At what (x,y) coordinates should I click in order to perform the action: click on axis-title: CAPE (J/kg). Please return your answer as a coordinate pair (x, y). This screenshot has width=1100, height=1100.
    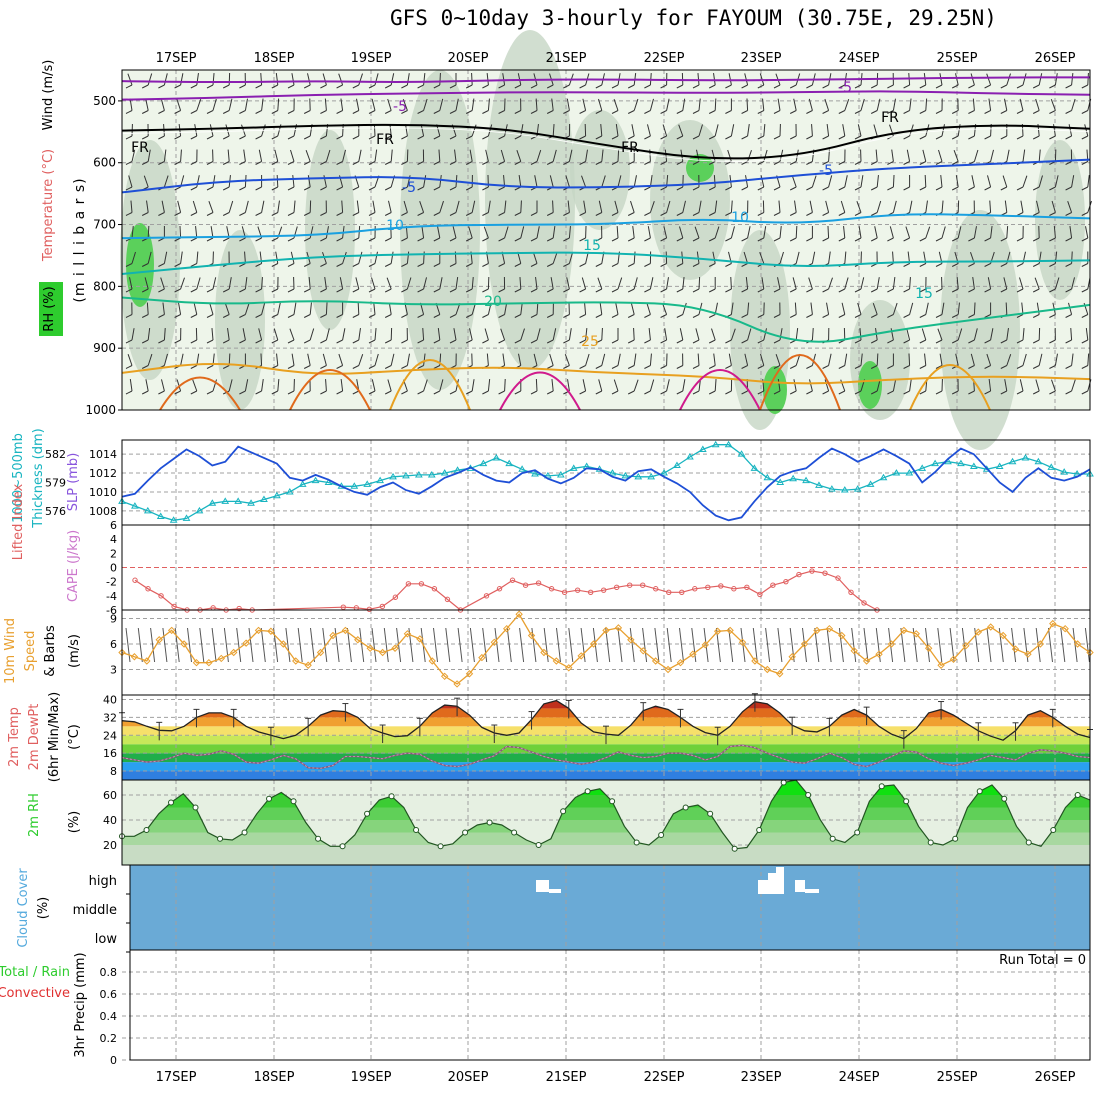
    Looking at the image, I should click on (73, 566).